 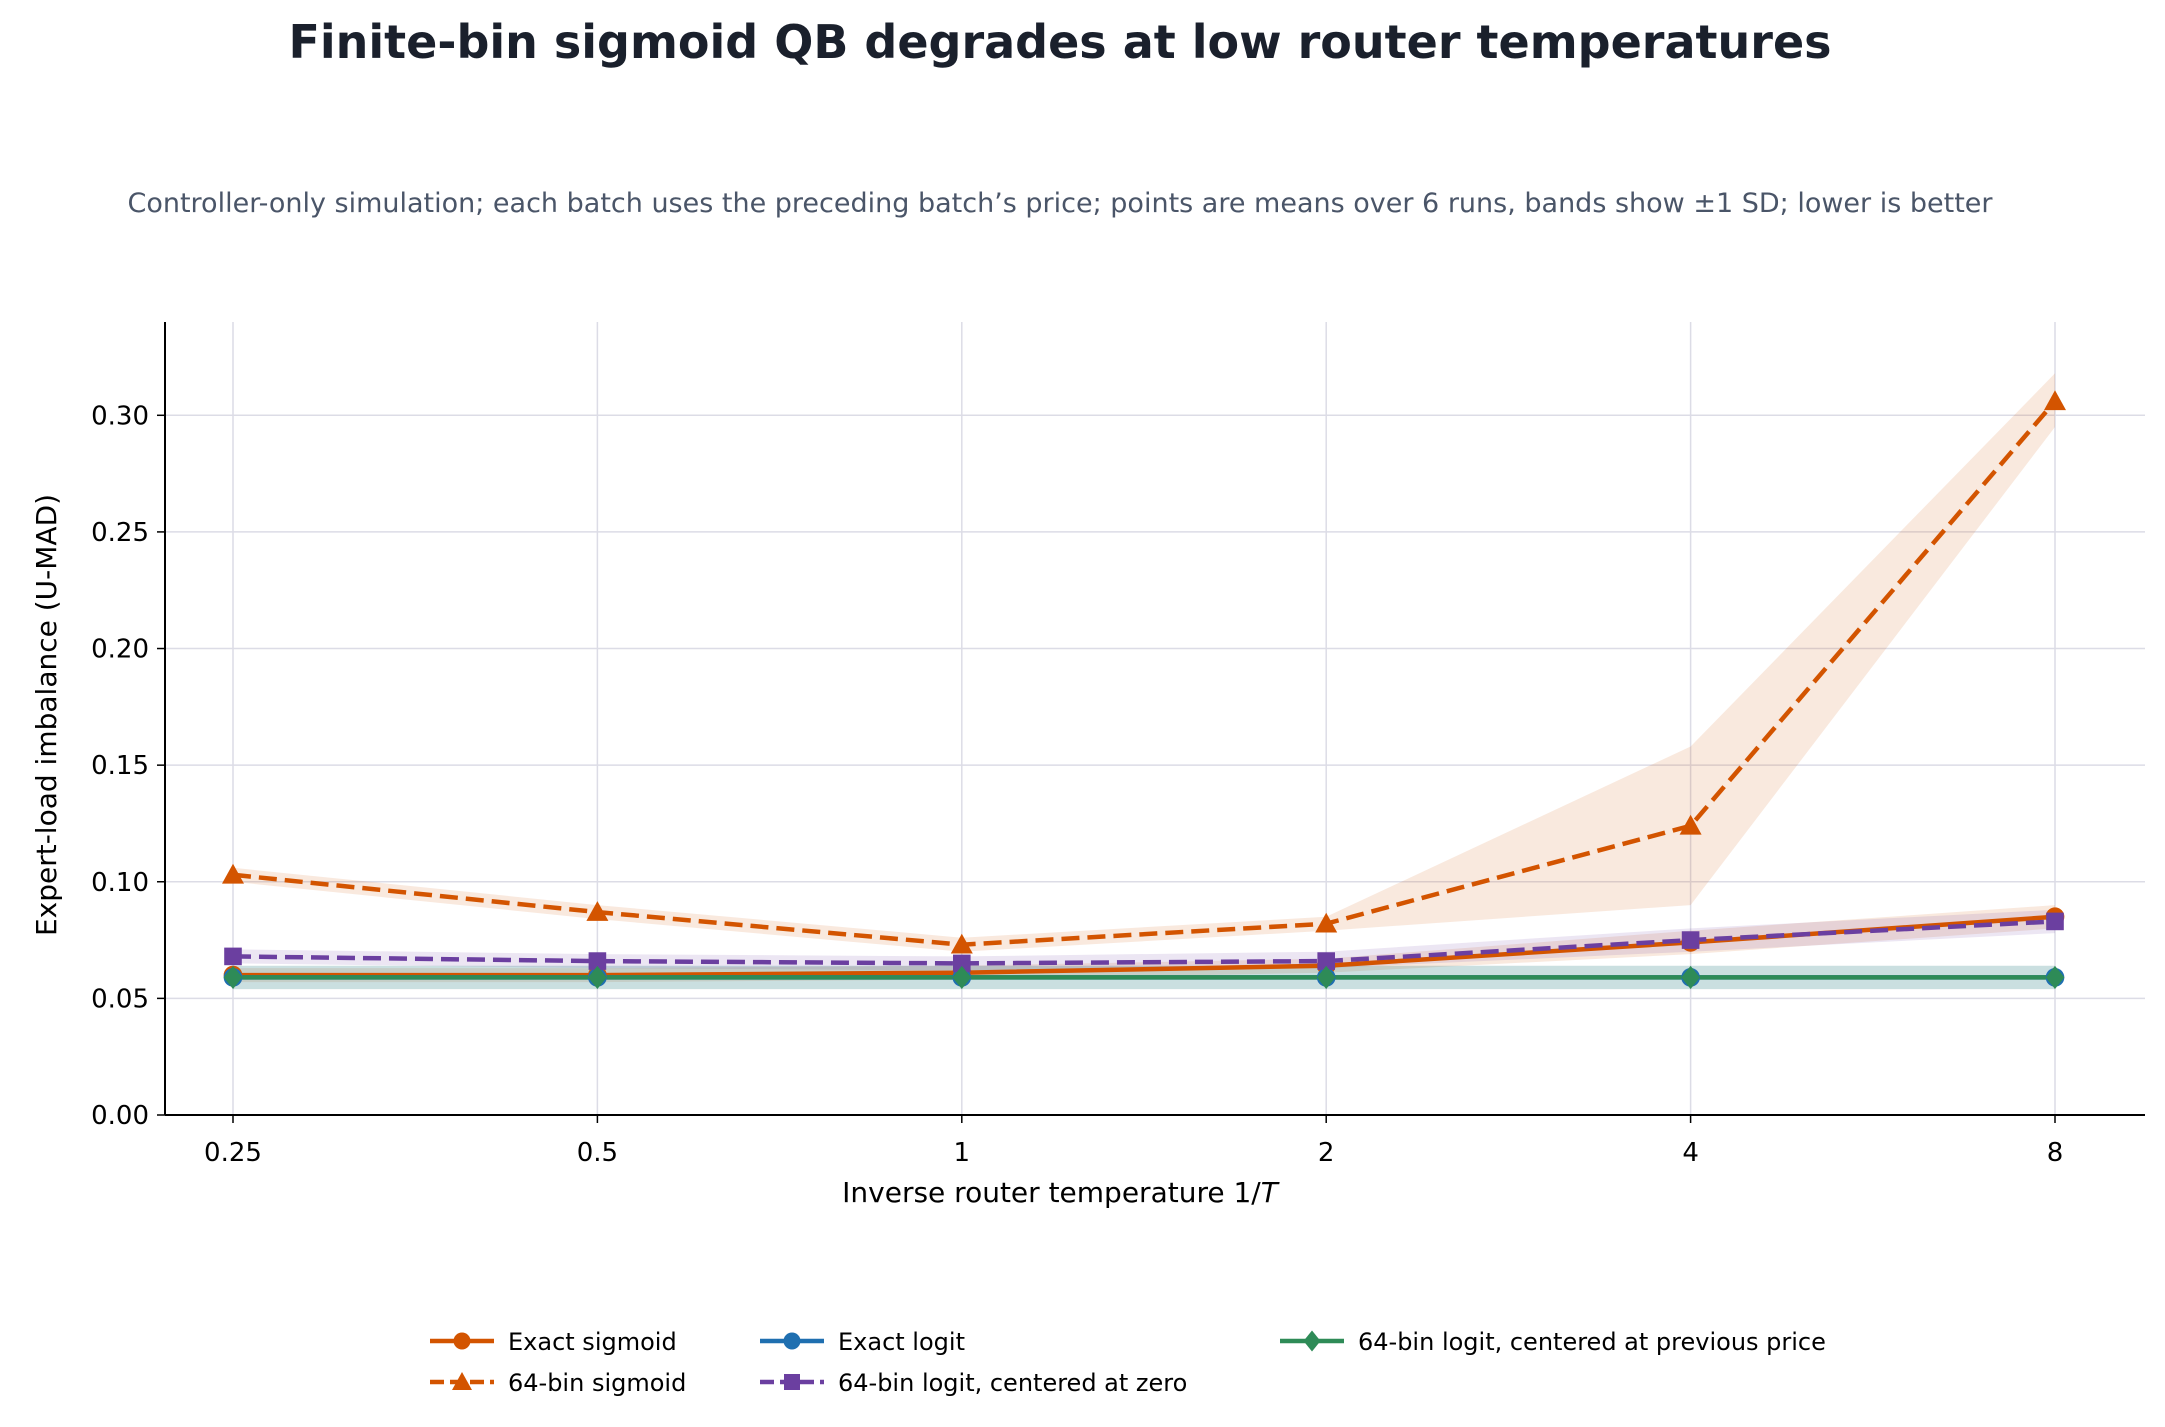 I want to click on y-tick-label: 0.10, so click(x=120, y=883).